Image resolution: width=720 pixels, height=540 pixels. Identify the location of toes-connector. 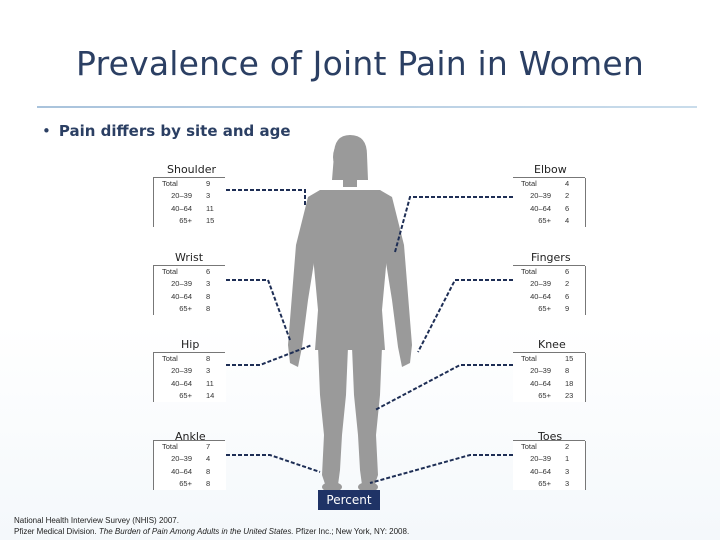
(441, 469).